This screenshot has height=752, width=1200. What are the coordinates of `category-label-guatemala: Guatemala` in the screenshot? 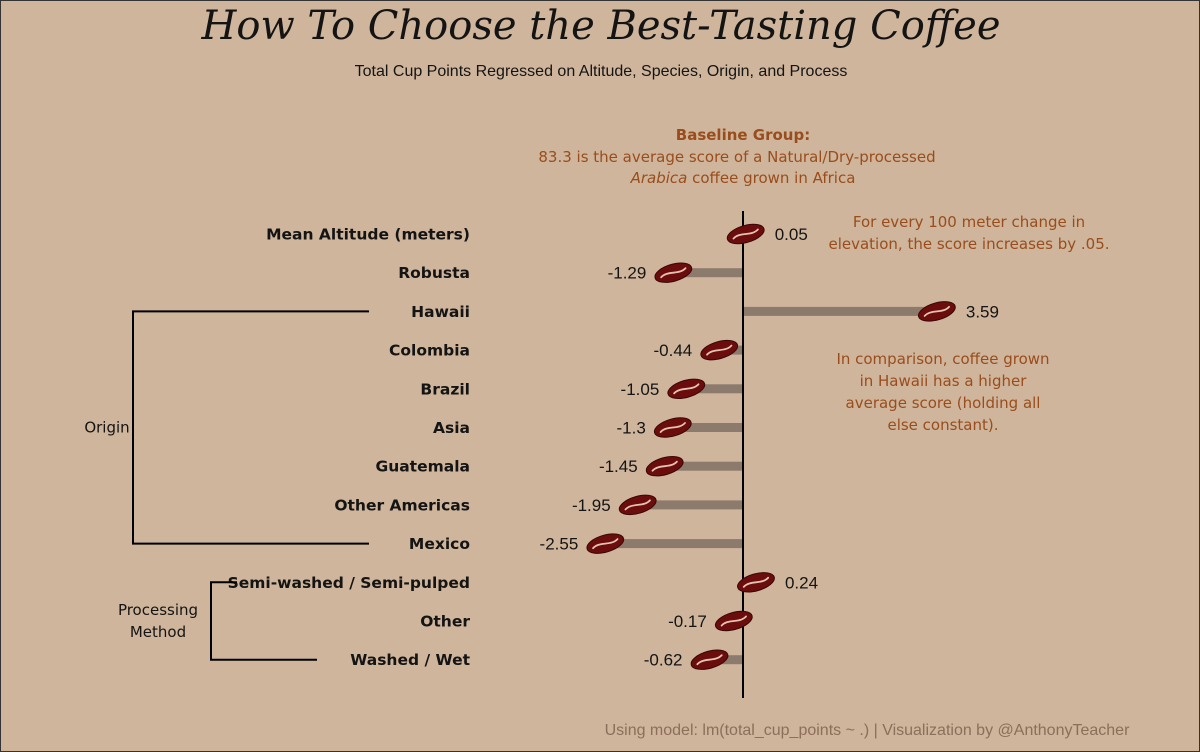 It's located at (422, 467).